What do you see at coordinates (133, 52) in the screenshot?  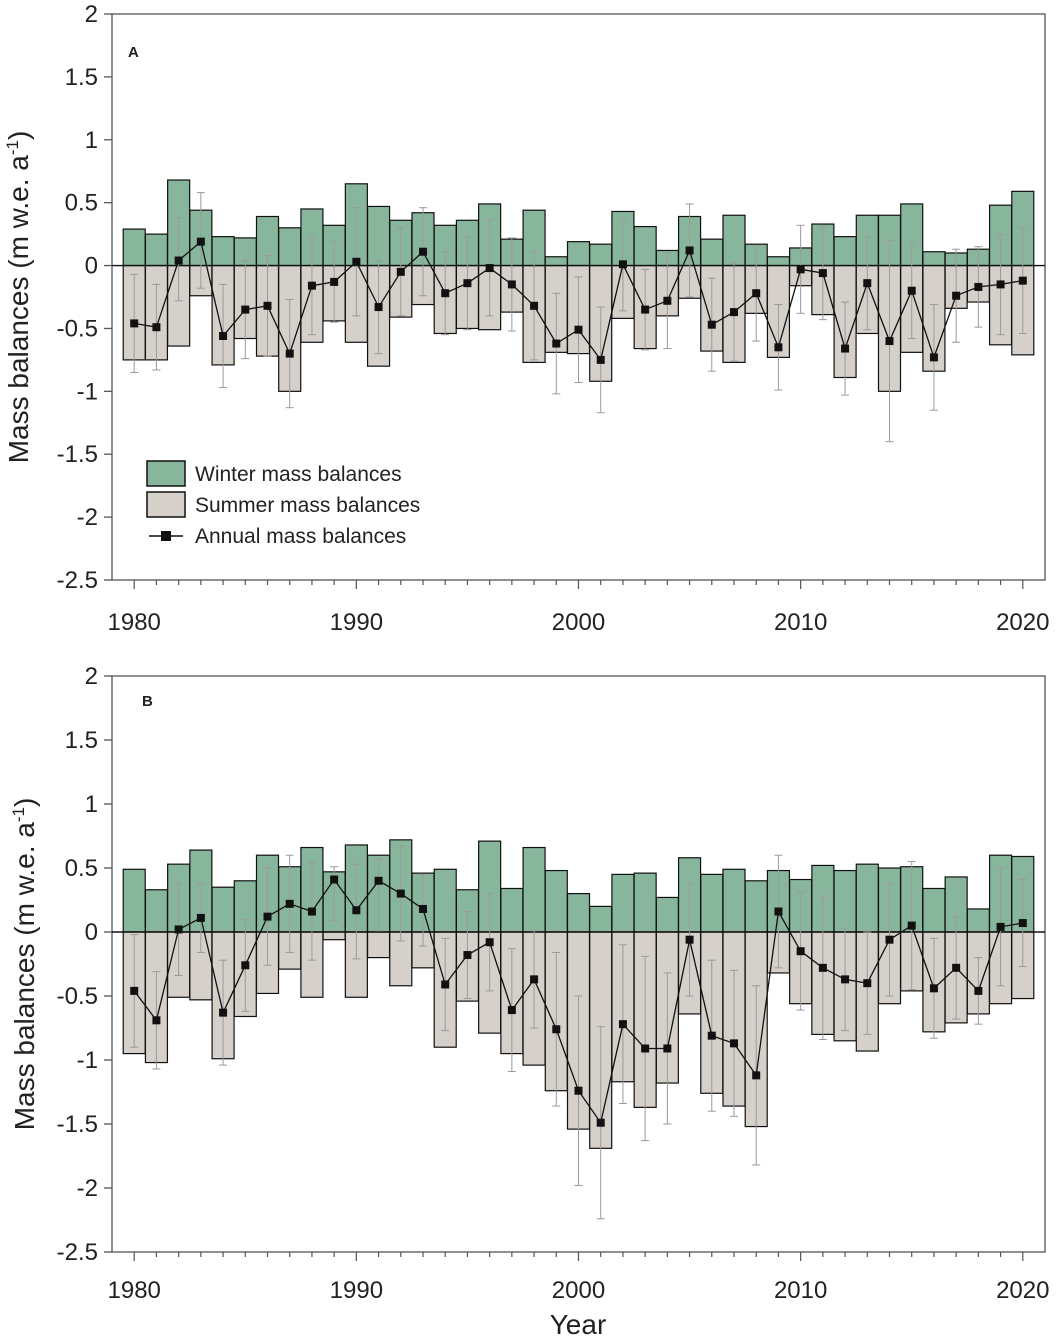 I see `panel-label: A` at bounding box center [133, 52].